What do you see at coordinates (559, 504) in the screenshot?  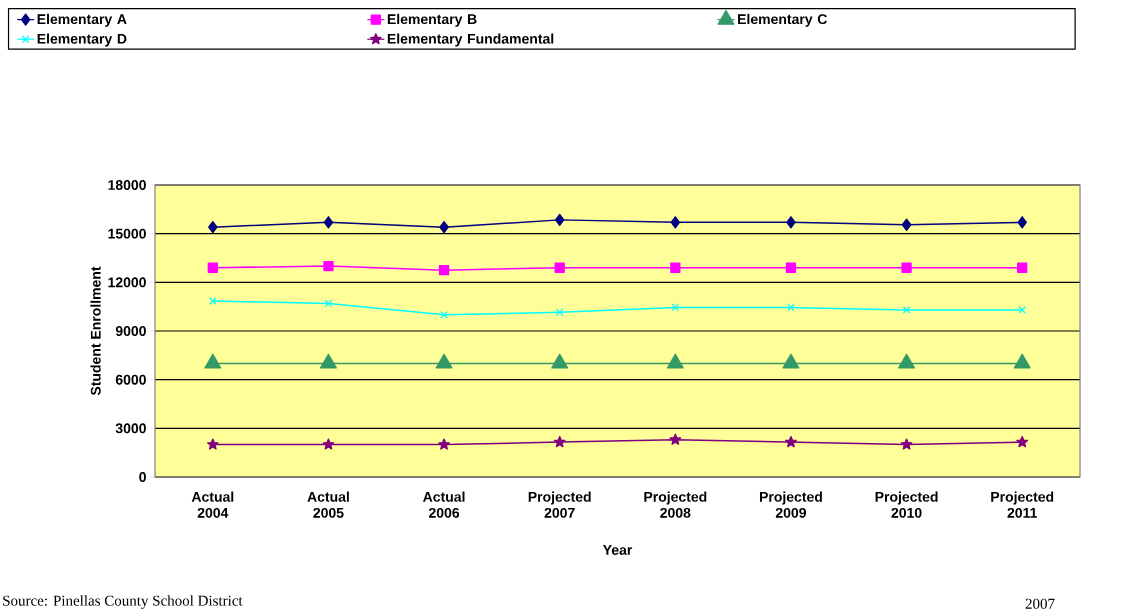 I see `x-tick-label: Projected 2007` at bounding box center [559, 504].